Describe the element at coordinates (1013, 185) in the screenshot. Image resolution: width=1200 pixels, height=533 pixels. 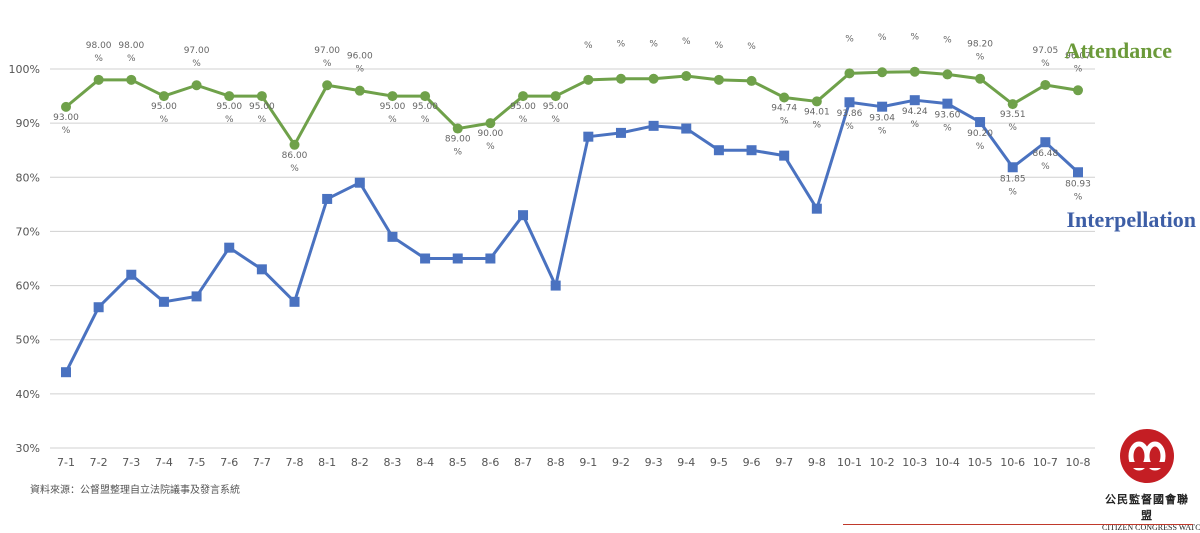
I see `data-label: 81.85%` at that location.